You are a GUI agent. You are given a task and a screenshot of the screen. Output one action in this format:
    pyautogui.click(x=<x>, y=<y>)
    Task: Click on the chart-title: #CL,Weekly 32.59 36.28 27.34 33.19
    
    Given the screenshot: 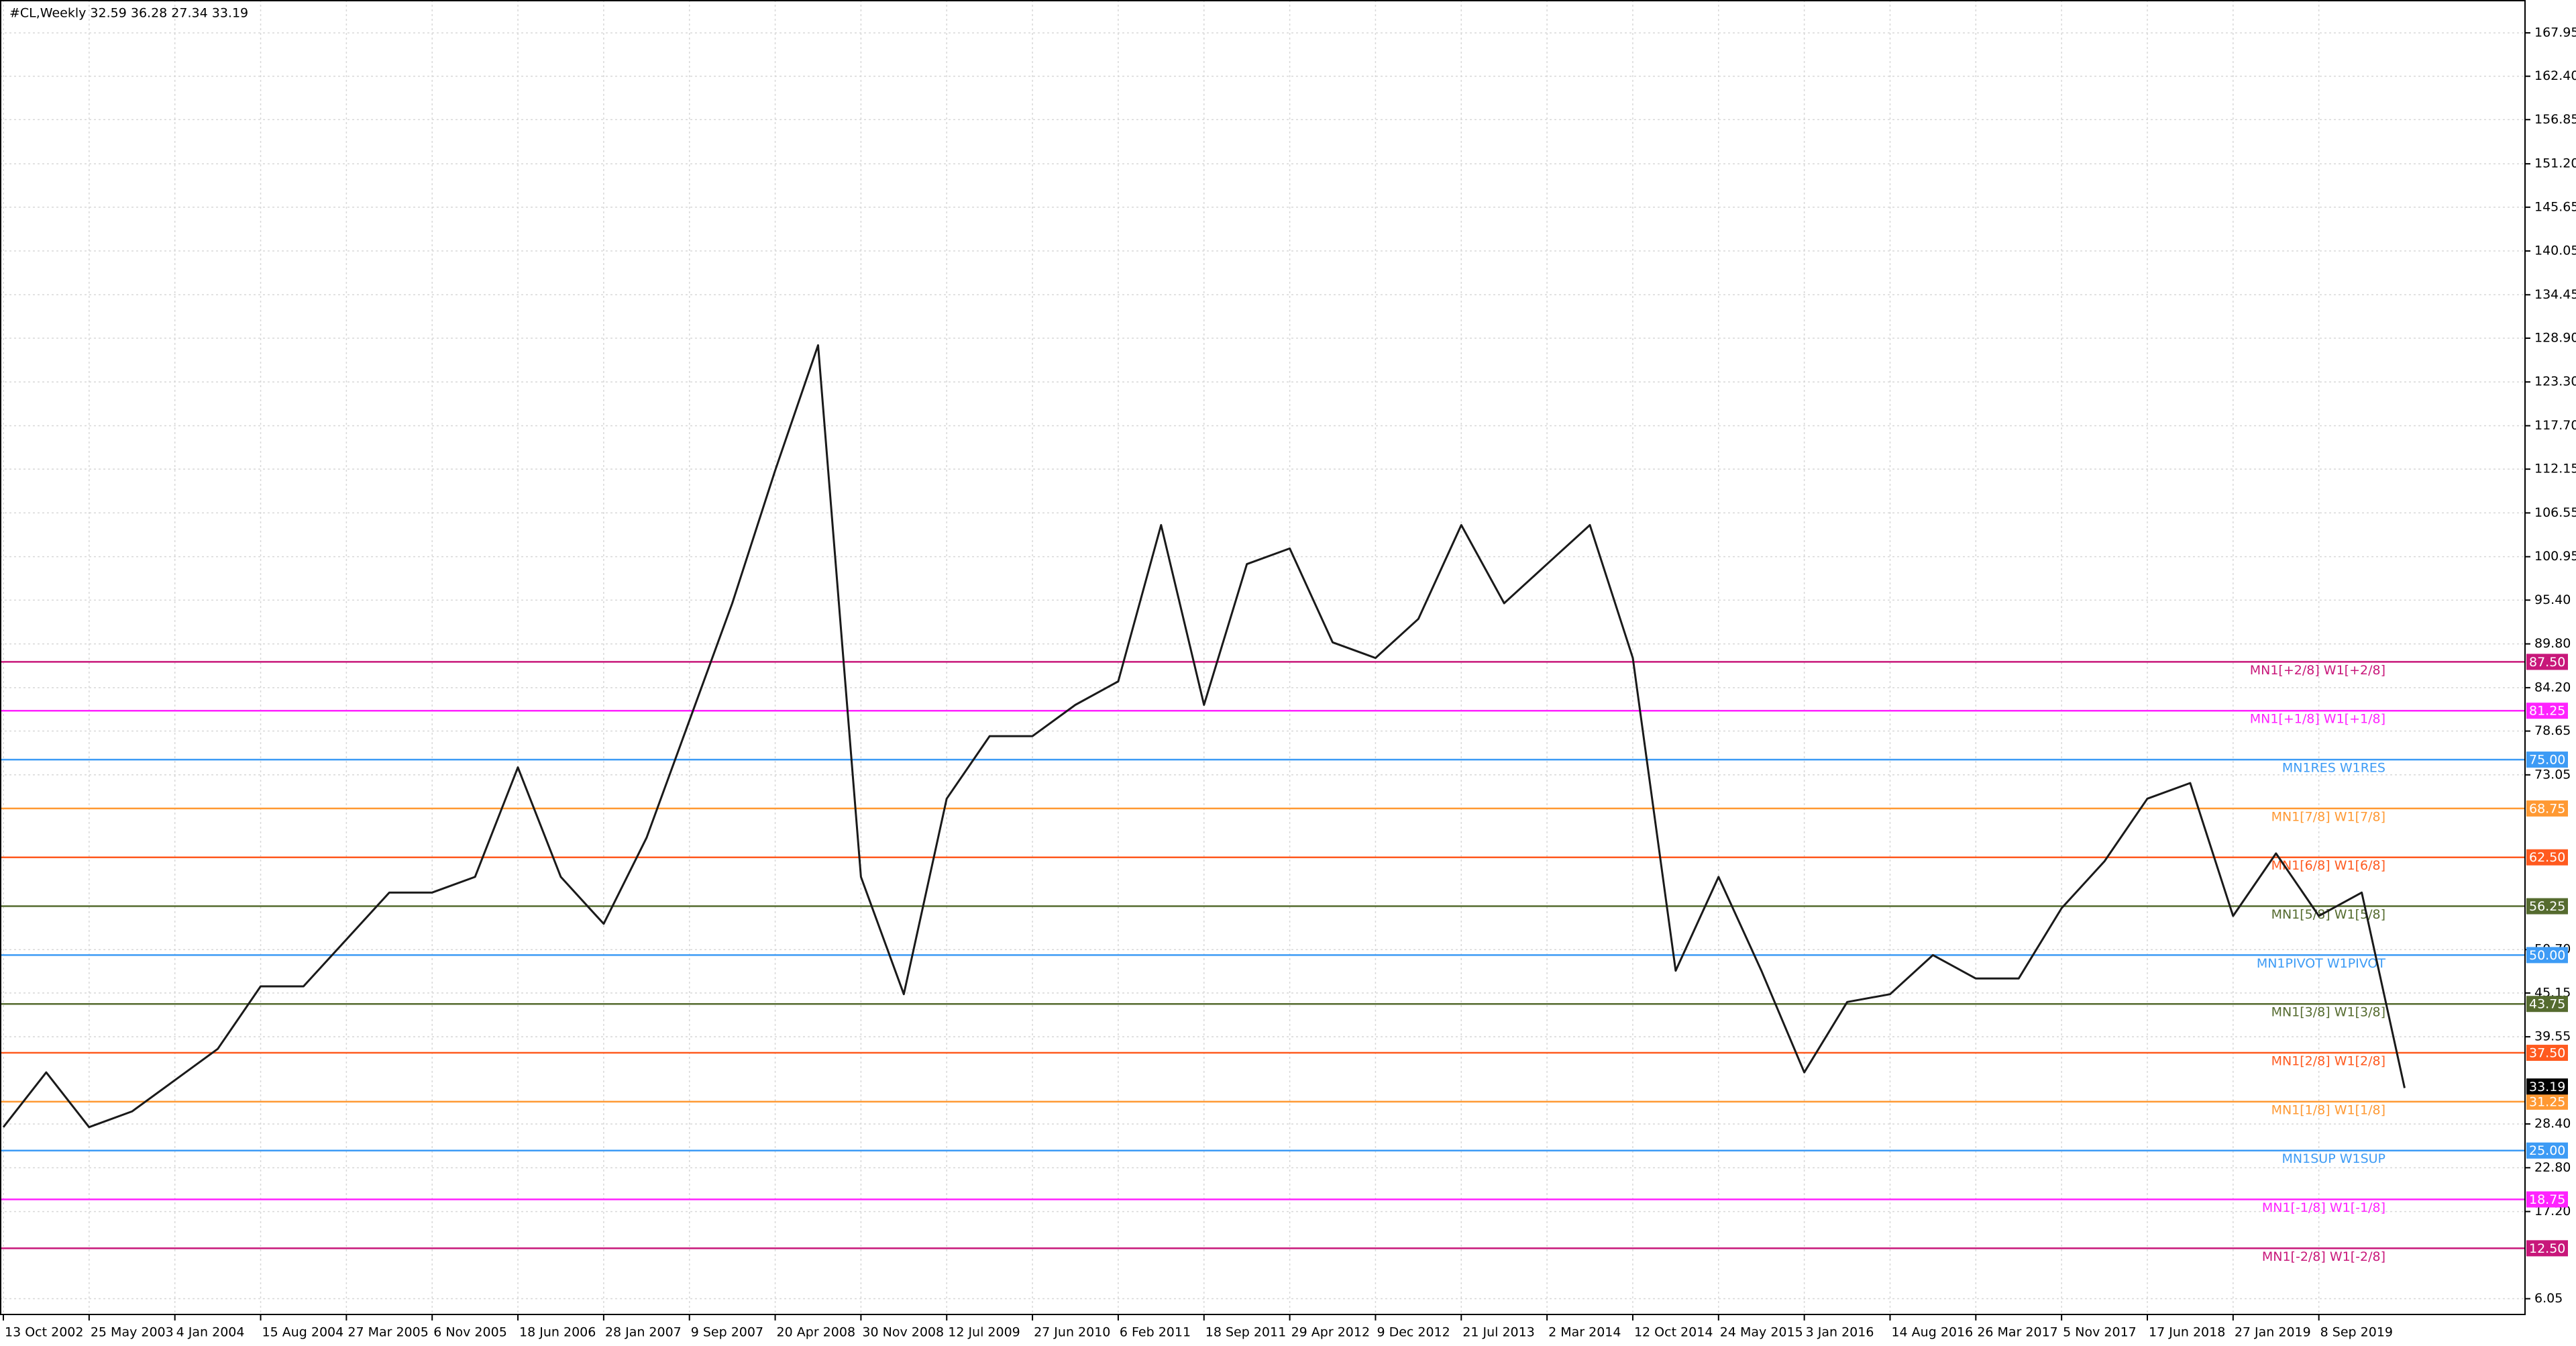 What is the action you would take?
    pyautogui.click(x=128, y=14)
    